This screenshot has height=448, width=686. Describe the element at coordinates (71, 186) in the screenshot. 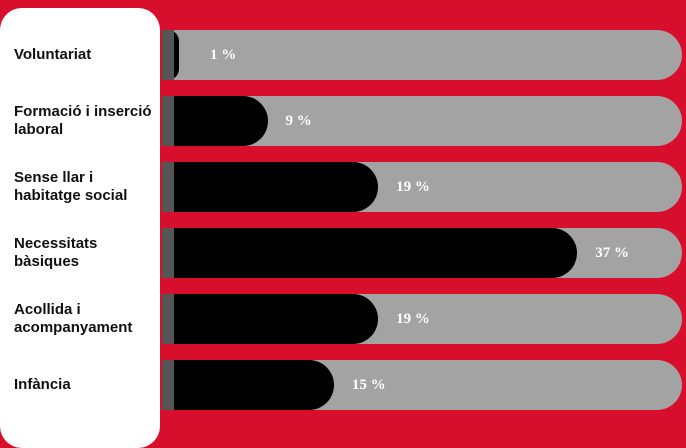

I see `category-label: Sense llar i habitatge social` at that location.